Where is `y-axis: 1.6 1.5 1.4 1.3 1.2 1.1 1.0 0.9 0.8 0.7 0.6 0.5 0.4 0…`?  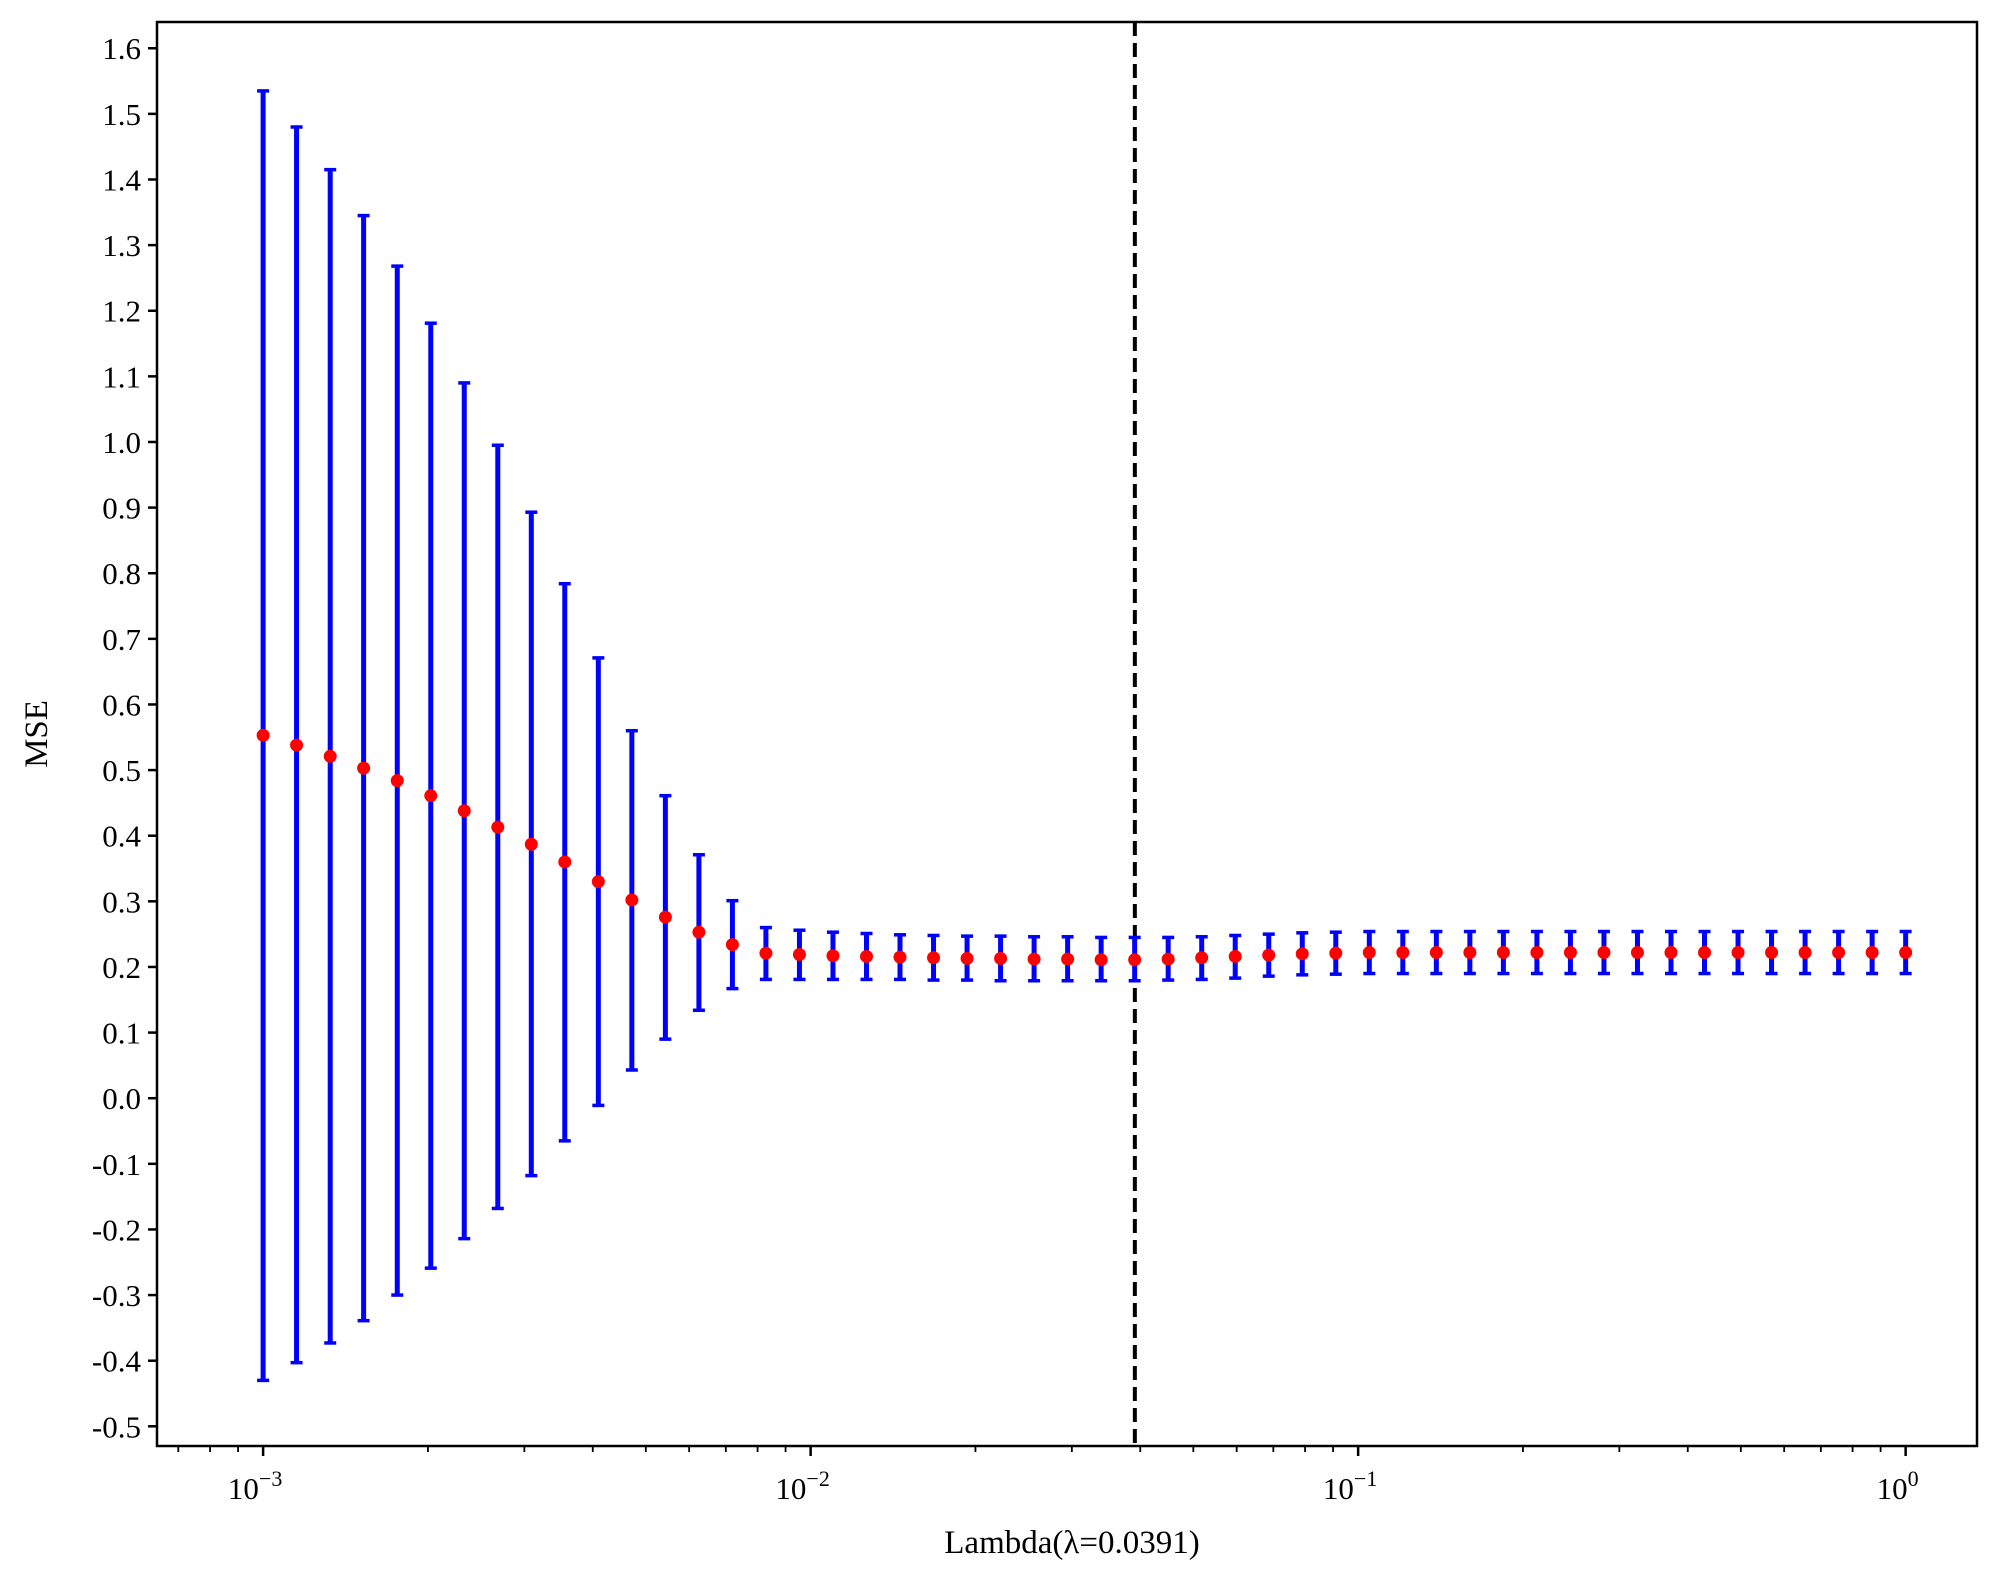 y-axis: 1.6 1.5 1.4 1.3 1.2 1.1 1.0 0.9 0.8 0.7 0.6 0.5 0.4 0… is located at coordinates (124, 737).